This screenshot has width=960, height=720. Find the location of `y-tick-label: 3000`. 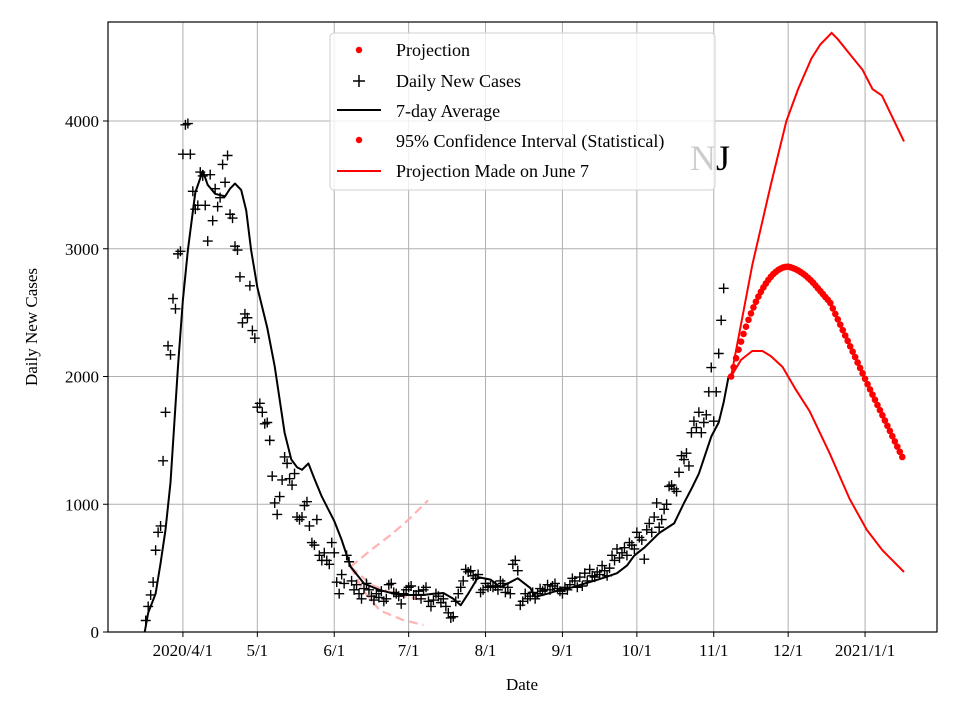

y-tick-label: 3000 is located at coordinates (82, 249).